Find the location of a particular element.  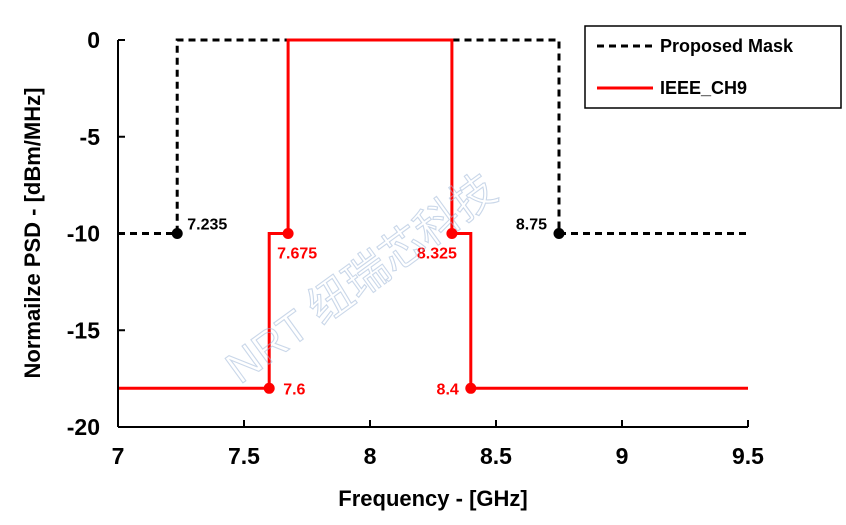

x-tick-label: 7.5 is located at coordinates (244, 456).